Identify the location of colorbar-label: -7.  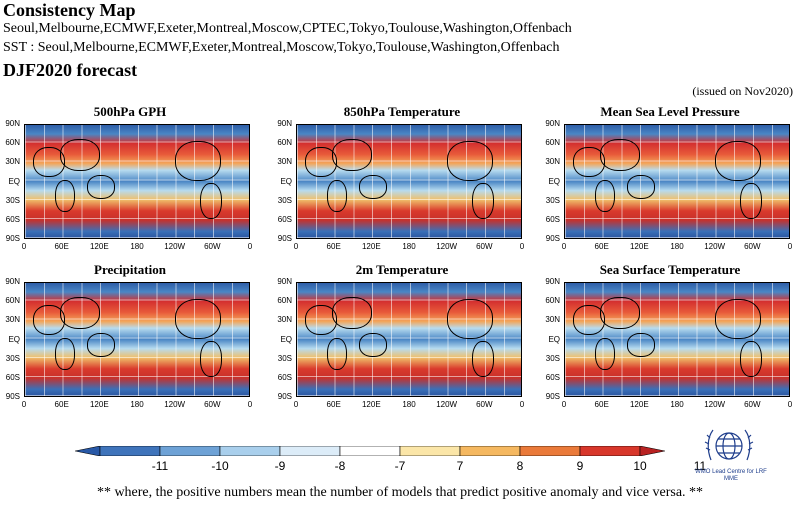
(400, 466).